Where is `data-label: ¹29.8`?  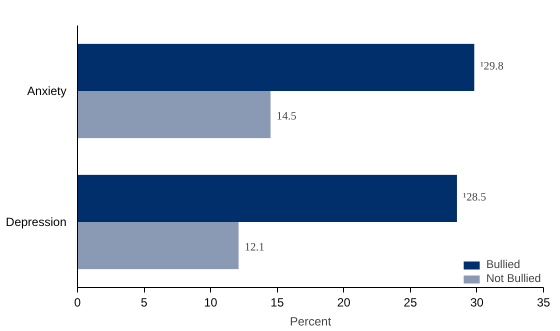
data-label: ¹29.8 is located at coordinates (492, 66).